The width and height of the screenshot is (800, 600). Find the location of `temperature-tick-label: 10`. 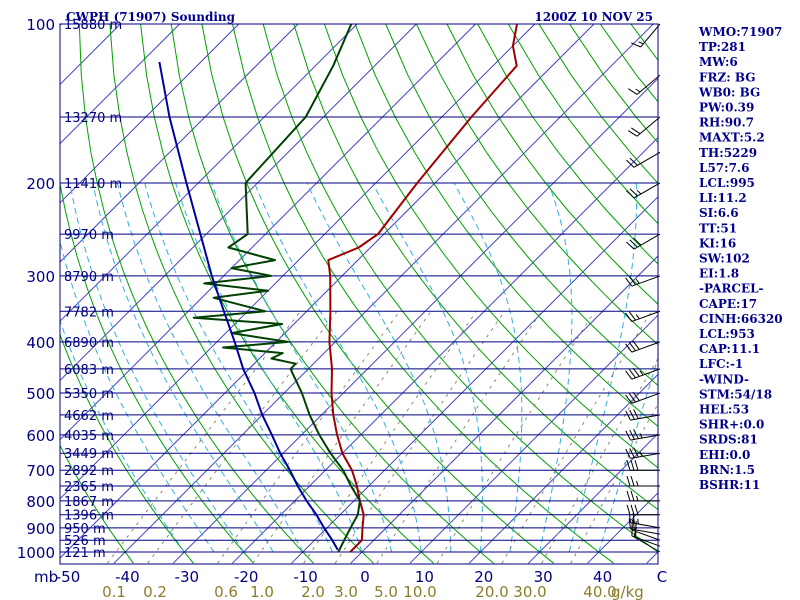

temperature-tick-label: 10 is located at coordinates (424, 577).